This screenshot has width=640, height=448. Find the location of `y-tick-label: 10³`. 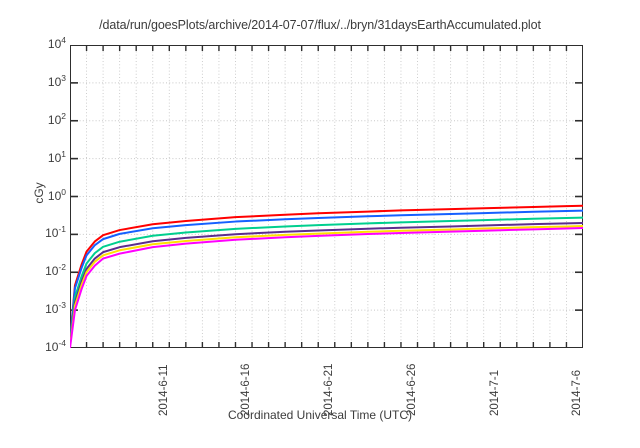

y-tick-label: 10³ is located at coordinates (56, 80).